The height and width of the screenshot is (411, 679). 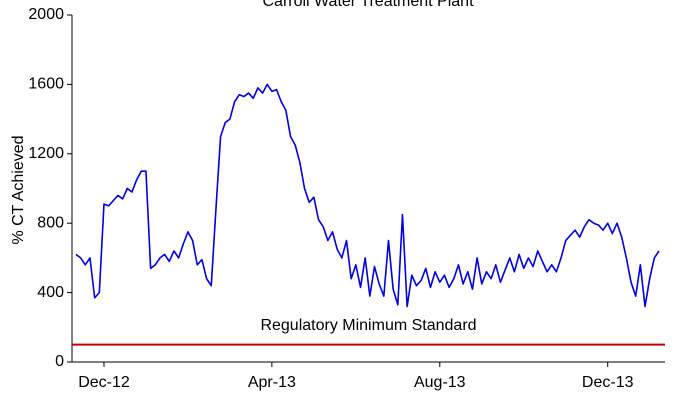 I want to click on threshold-label: Regulatory Minimum Standard, so click(x=368, y=325).